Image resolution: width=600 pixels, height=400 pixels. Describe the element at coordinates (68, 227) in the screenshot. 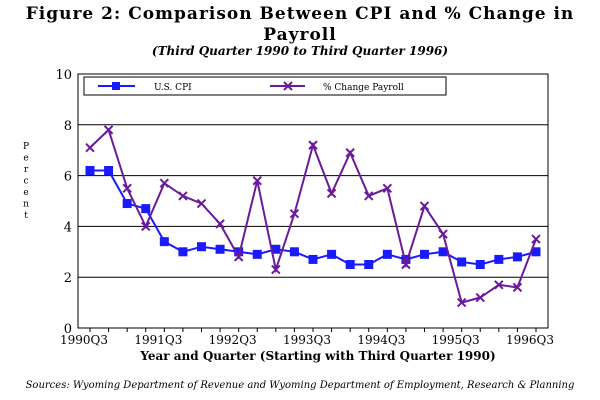

I see `y-tick-label: 4` at that location.